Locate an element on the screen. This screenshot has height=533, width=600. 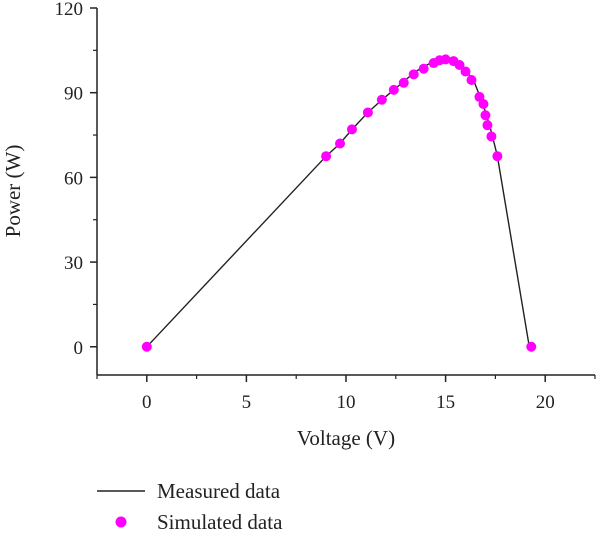
legend-label-measured: Measured data is located at coordinates (219, 491).